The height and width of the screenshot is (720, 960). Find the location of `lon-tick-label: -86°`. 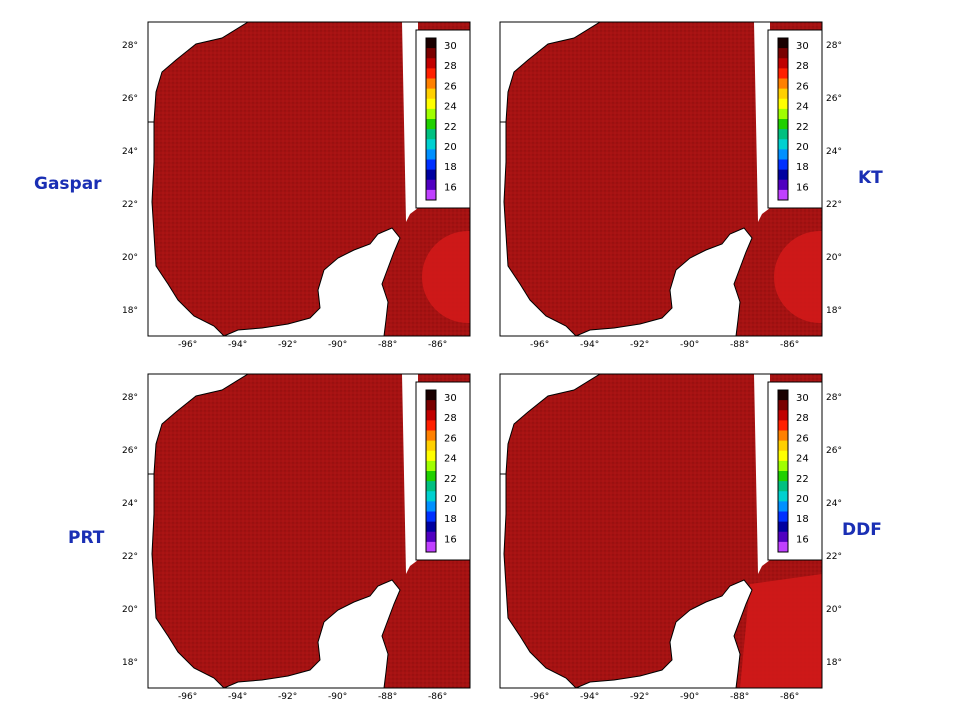

lon-tick-label: -86° is located at coordinates (789, 697).